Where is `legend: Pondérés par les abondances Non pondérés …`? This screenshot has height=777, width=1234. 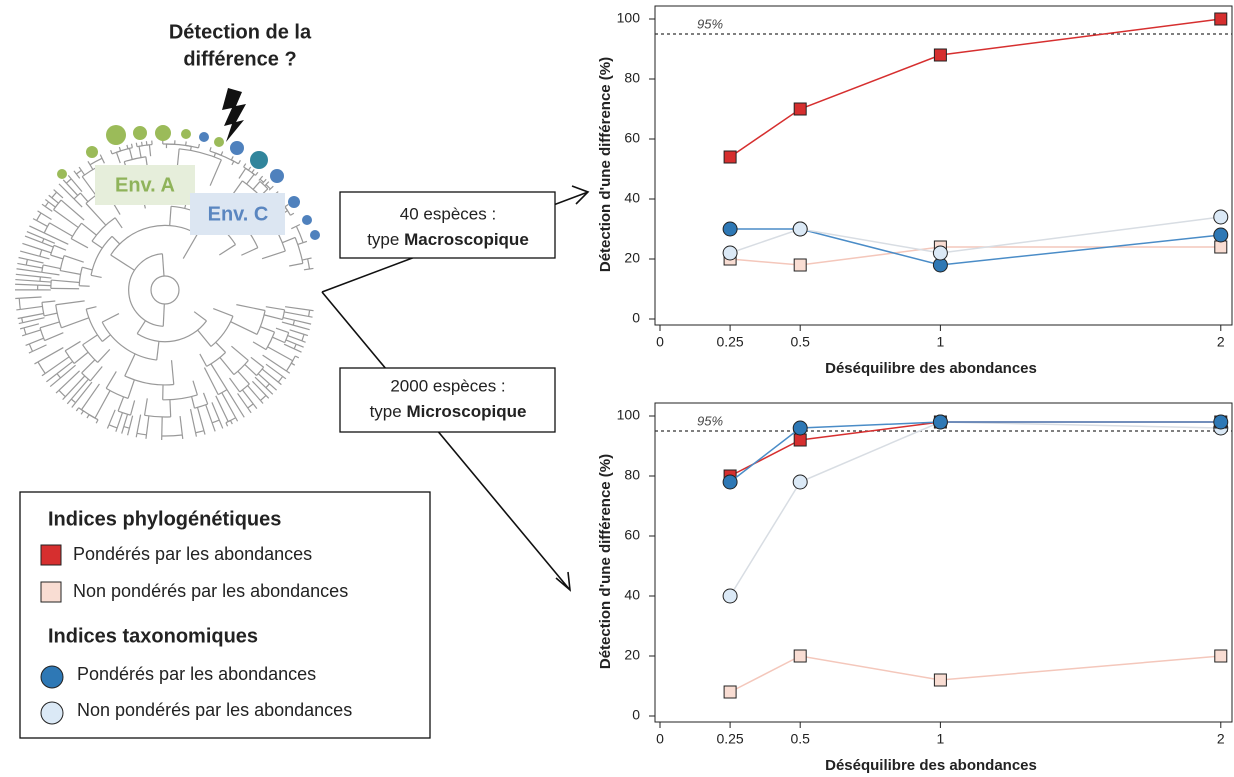
legend: Pondérés par les abondances Non pondérés … is located at coordinates (196, 634).